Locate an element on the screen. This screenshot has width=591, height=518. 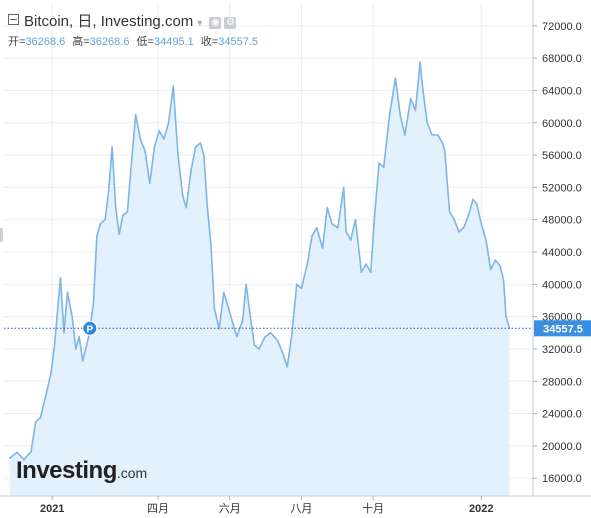
y-tick-label: 52000.0 is located at coordinates (562, 188).